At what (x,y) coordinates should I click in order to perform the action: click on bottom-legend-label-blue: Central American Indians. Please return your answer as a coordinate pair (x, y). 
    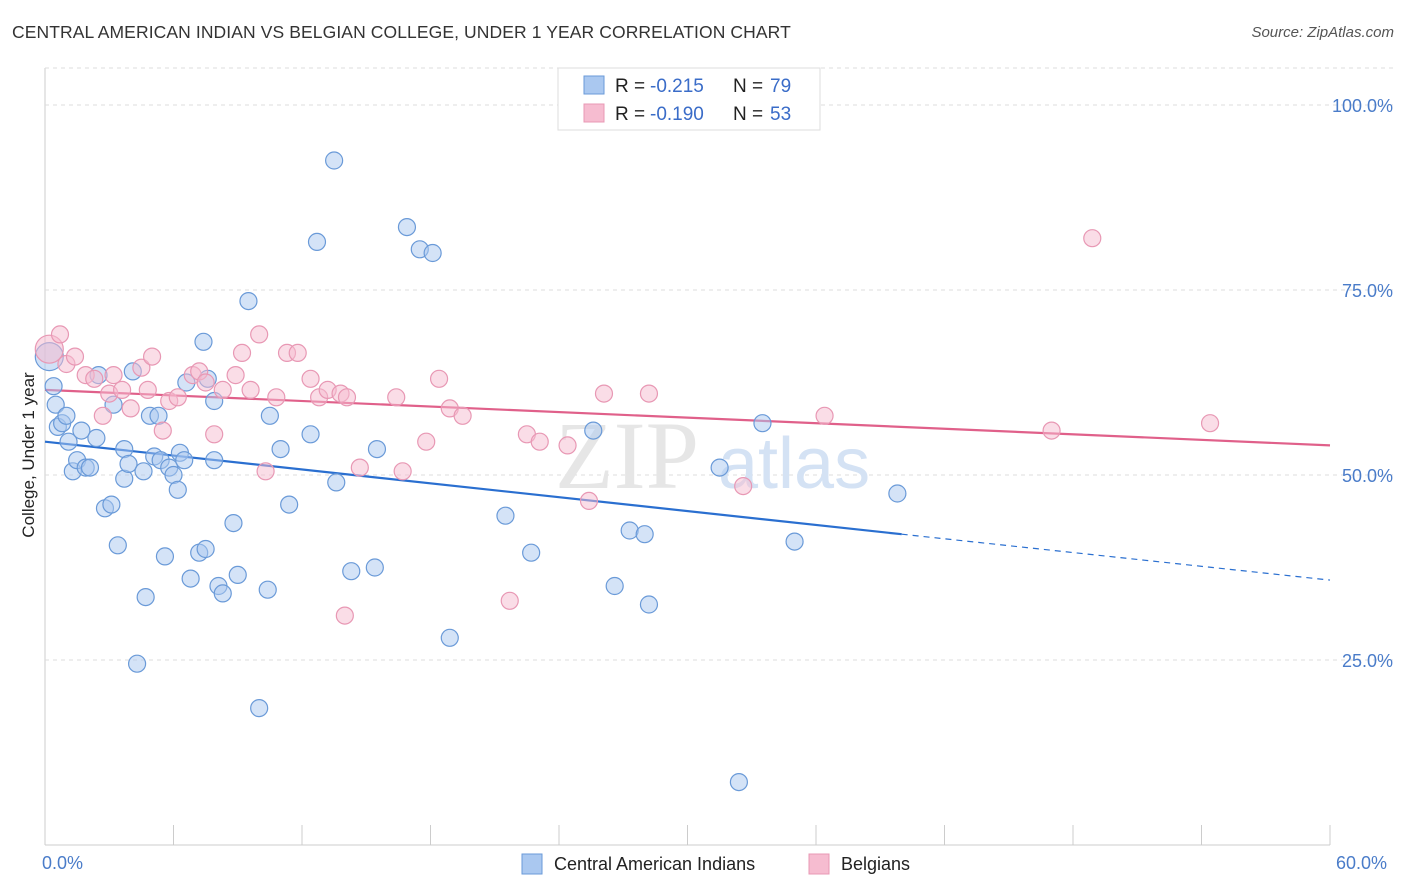
    Looking at the image, I should click on (654, 864).